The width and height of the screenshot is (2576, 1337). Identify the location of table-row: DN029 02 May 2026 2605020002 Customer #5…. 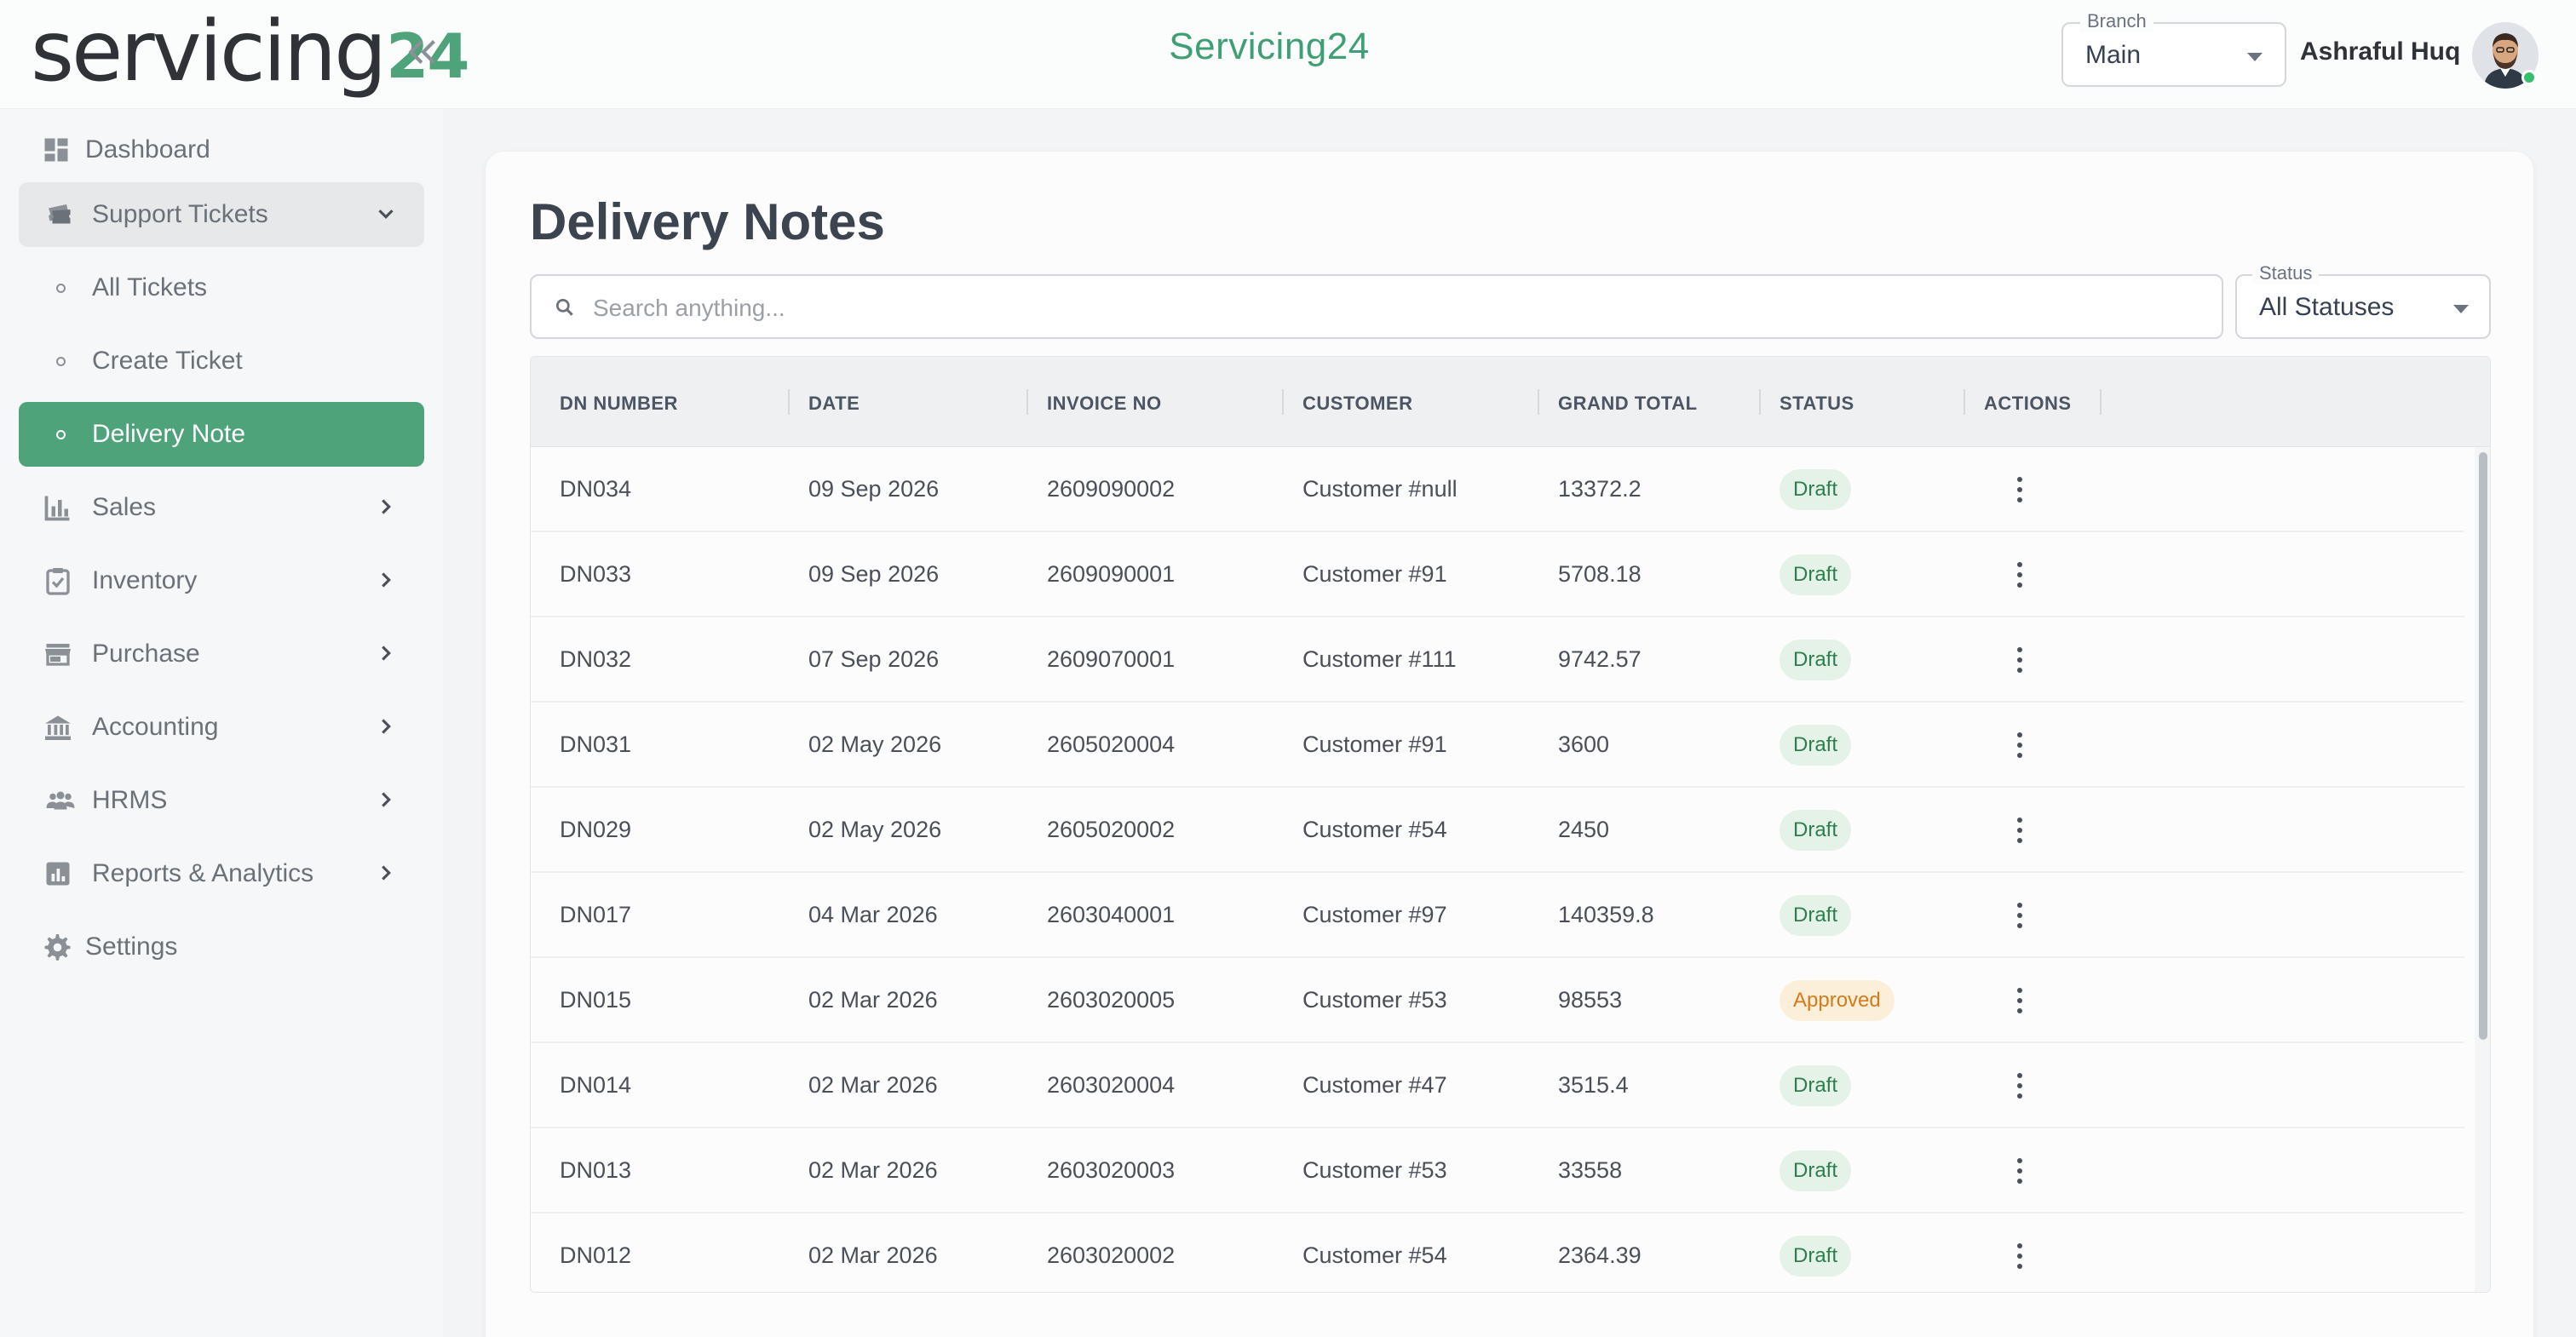
(1497, 830).